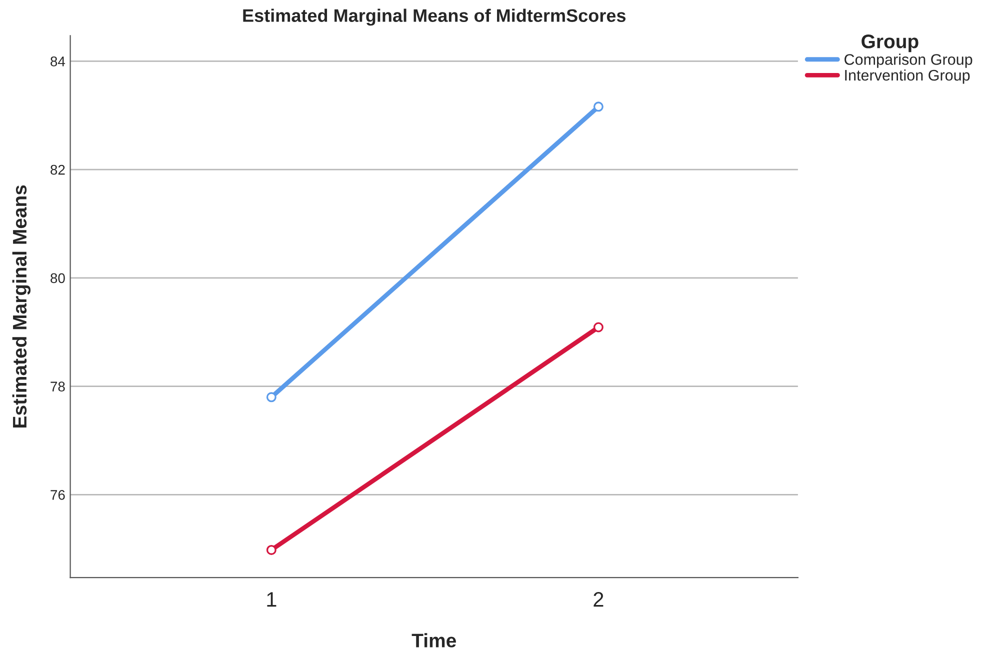 This screenshot has width=990, height=649. What do you see at coordinates (434, 640) in the screenshot?
I see `x-axis-title: Time` at bounding box center [434, 640].